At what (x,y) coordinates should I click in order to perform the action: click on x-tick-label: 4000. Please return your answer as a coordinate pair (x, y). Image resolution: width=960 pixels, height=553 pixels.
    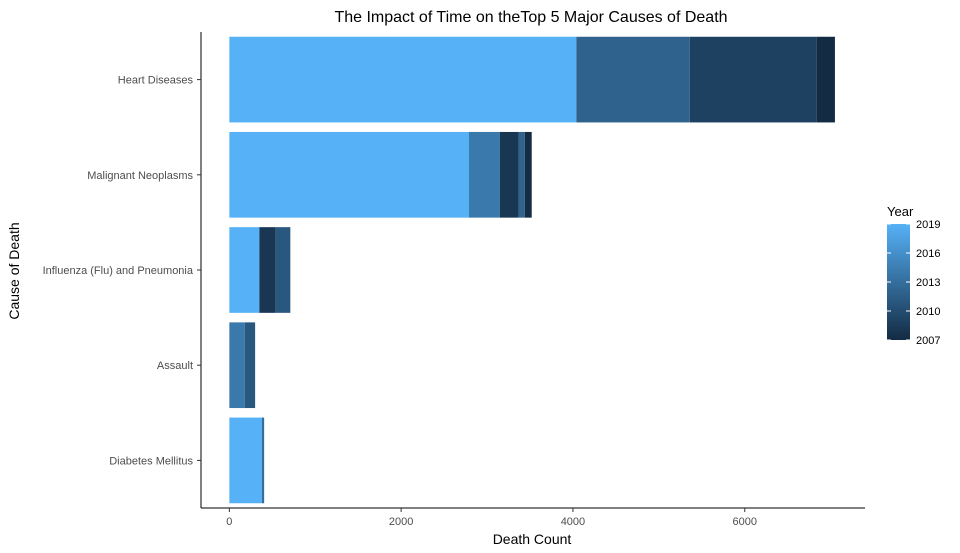
    Looking at the image, I should click on (573, 522).